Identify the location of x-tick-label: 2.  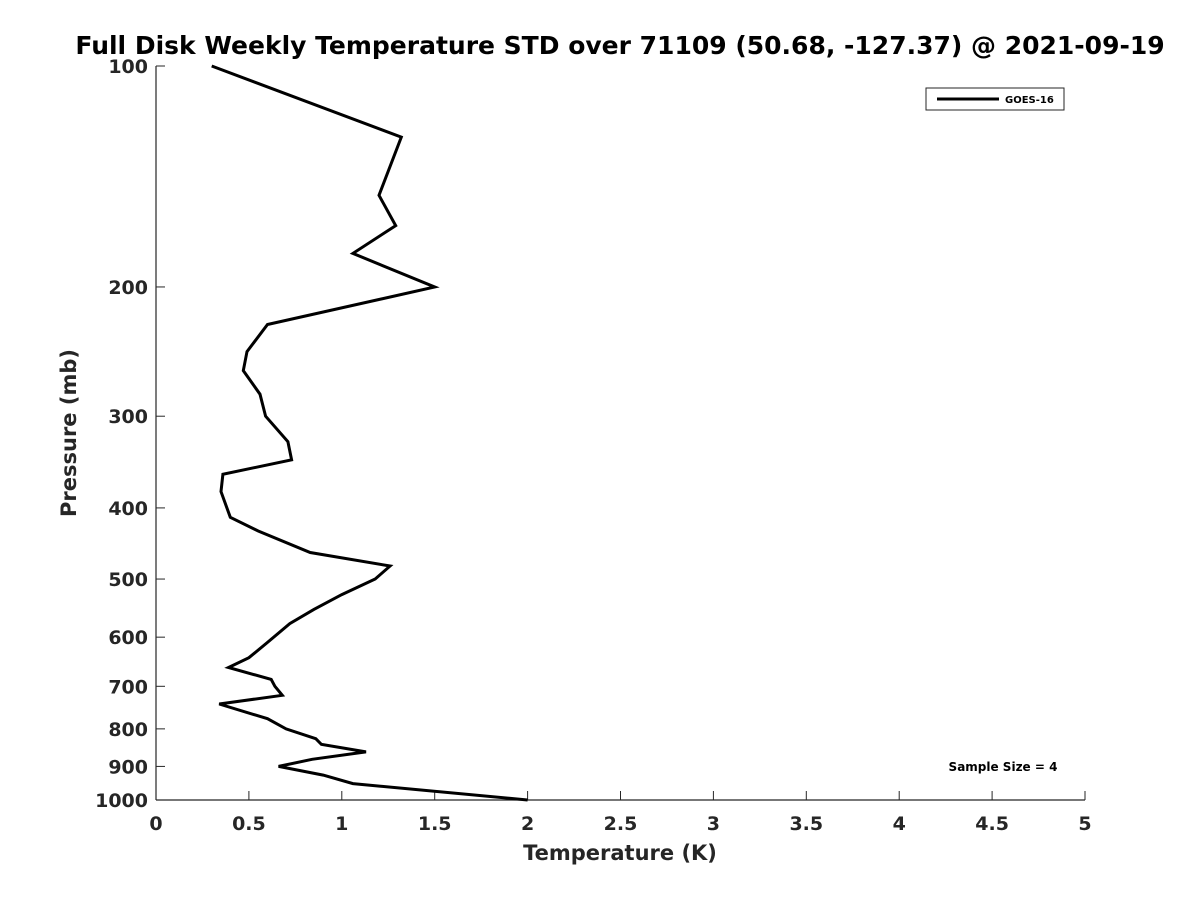
(527, 824).